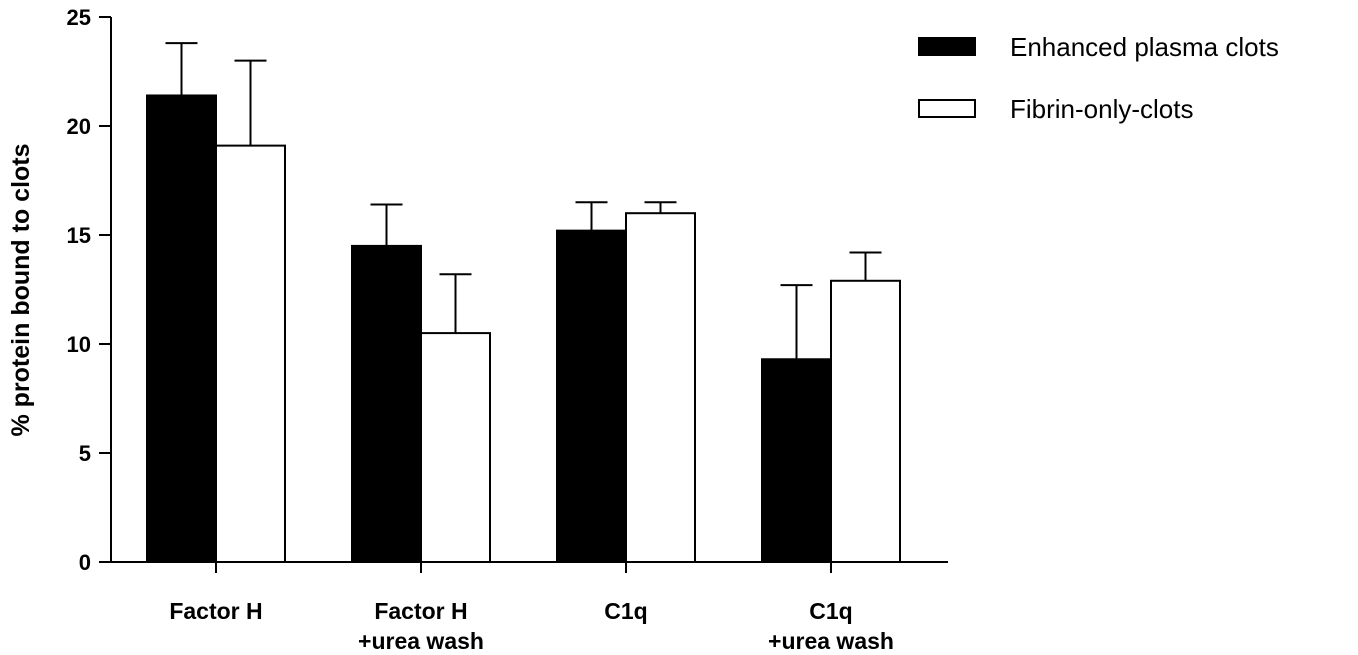 The width and height of the screenshot is (1358, 655). What do you see at coordinates (1102, 109) in the screenshot?
I see `legend-label: Fibrin-only-clots` at bounding box center [1102, 109].